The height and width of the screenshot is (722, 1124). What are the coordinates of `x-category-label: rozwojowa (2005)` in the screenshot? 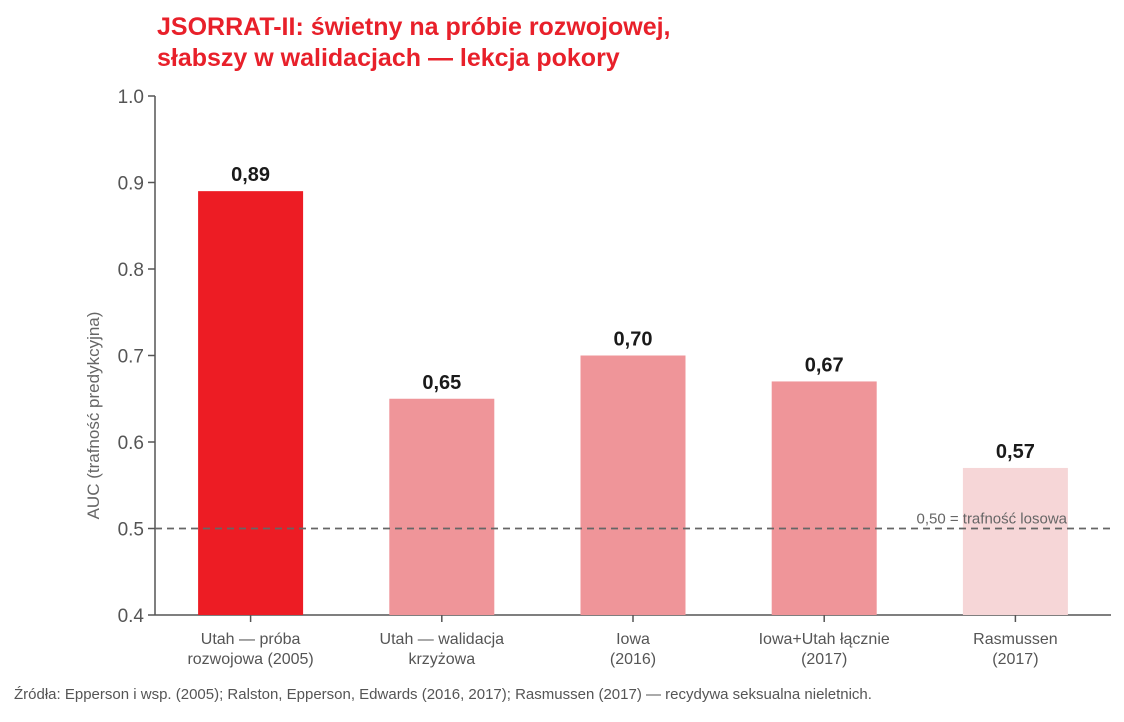 It's located at (250, 659).